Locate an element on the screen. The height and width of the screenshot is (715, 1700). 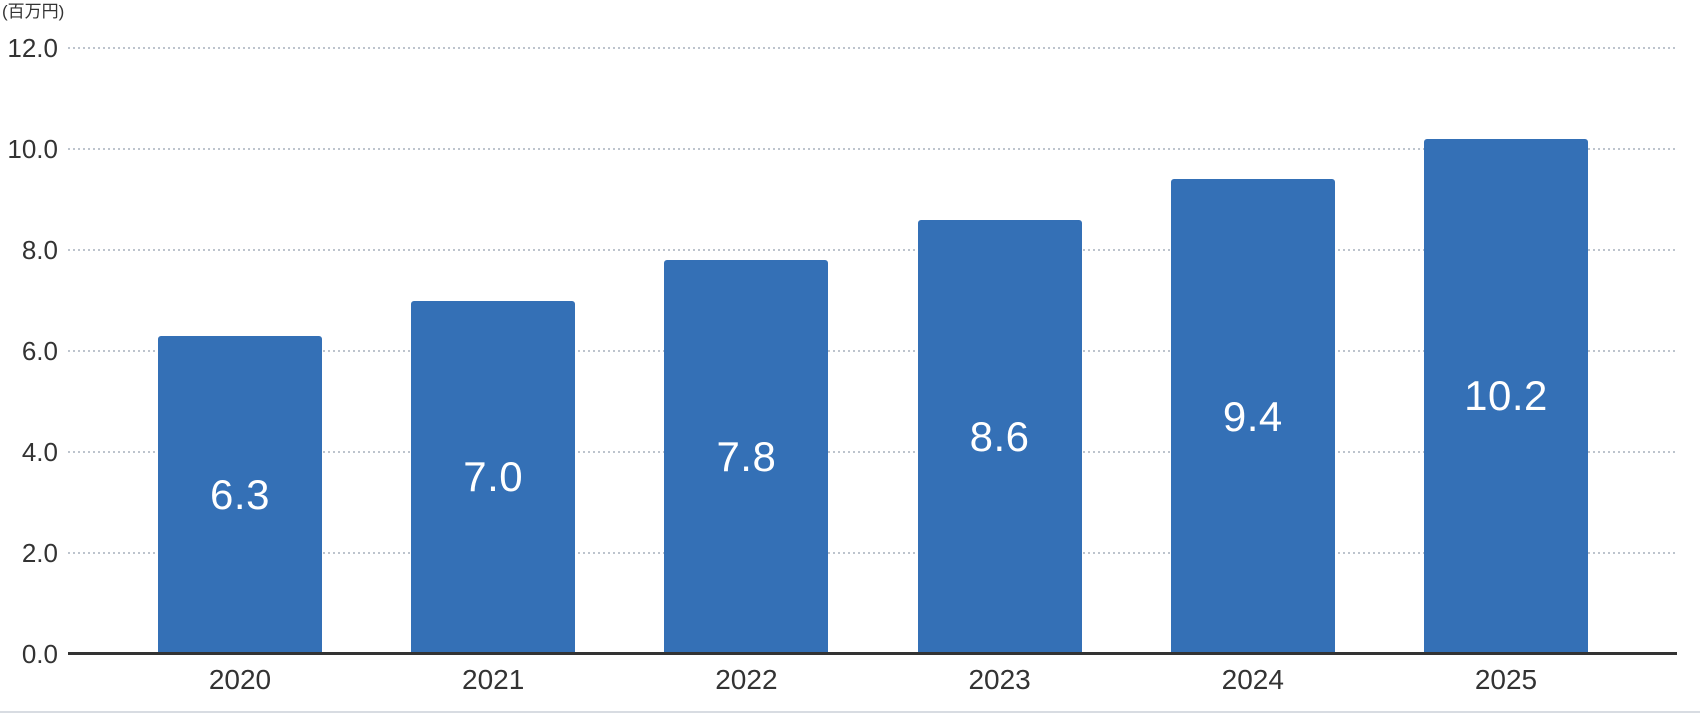
bar-value-label-2020: 6.3 is located at coordinates (240, 494).